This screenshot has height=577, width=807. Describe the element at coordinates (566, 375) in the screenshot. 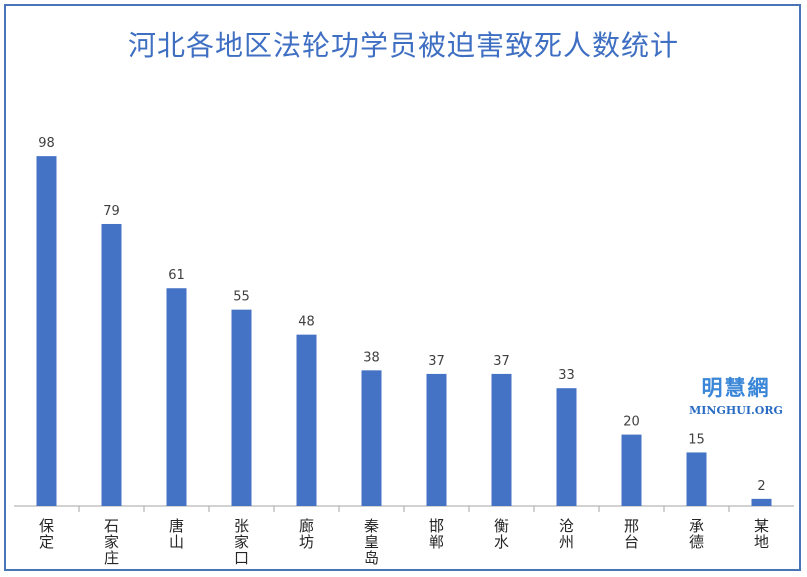

I see `data-label-9: 33` at that location.